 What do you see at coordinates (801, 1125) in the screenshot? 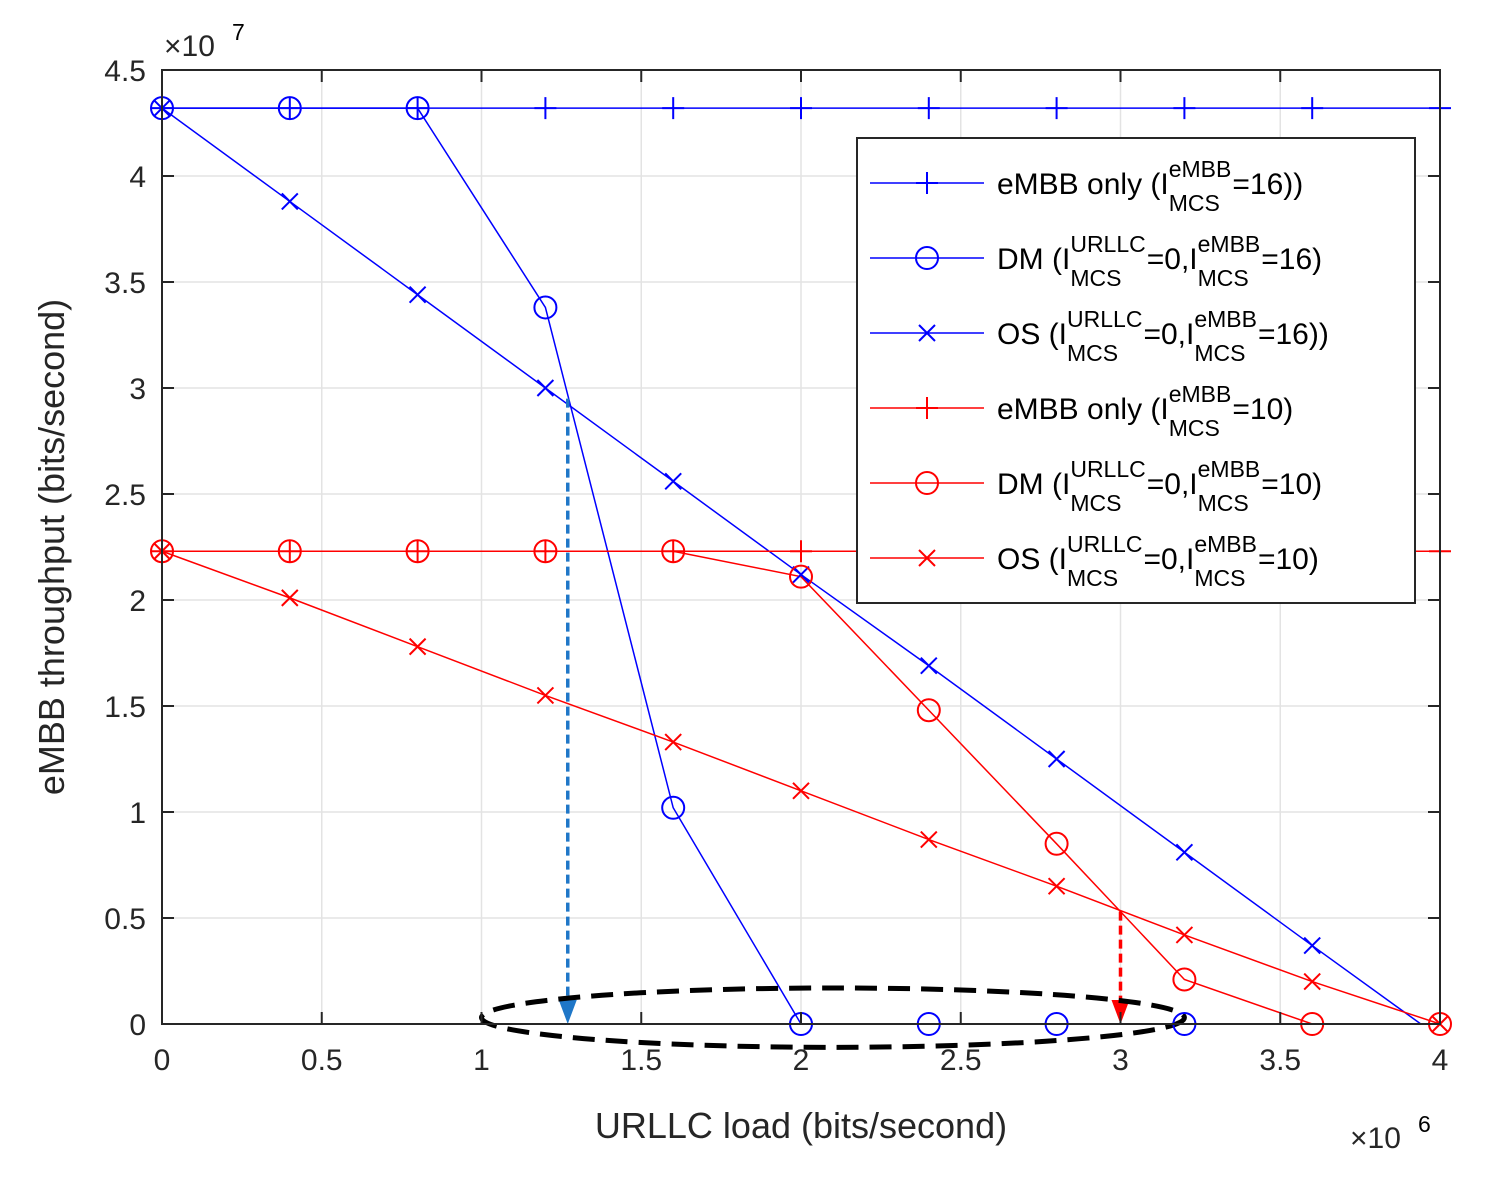
I see `x-axis-title: URLLC load (bits/second)` at bounding box center [801, 1125].